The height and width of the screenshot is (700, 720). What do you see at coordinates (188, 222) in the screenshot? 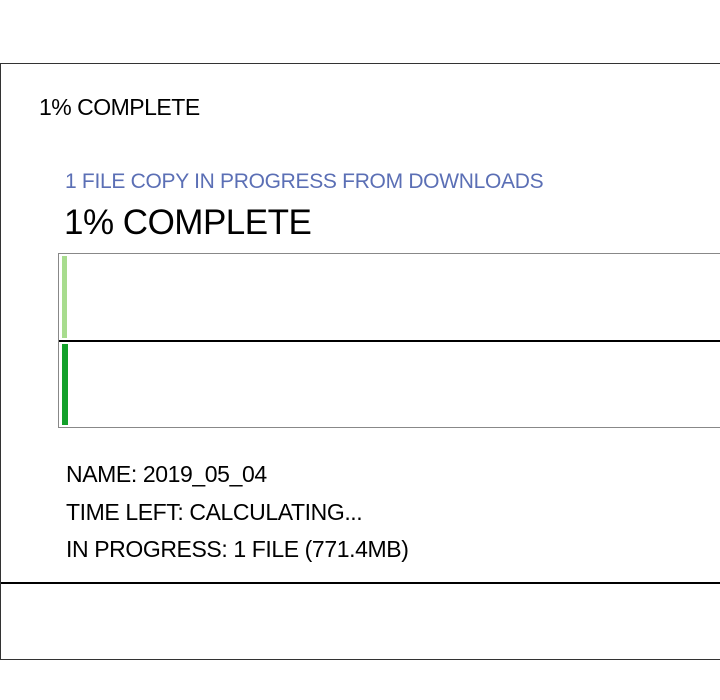
I see `percent-complete-heading: 1% COMPLETE` at bounding box center [188, 222].